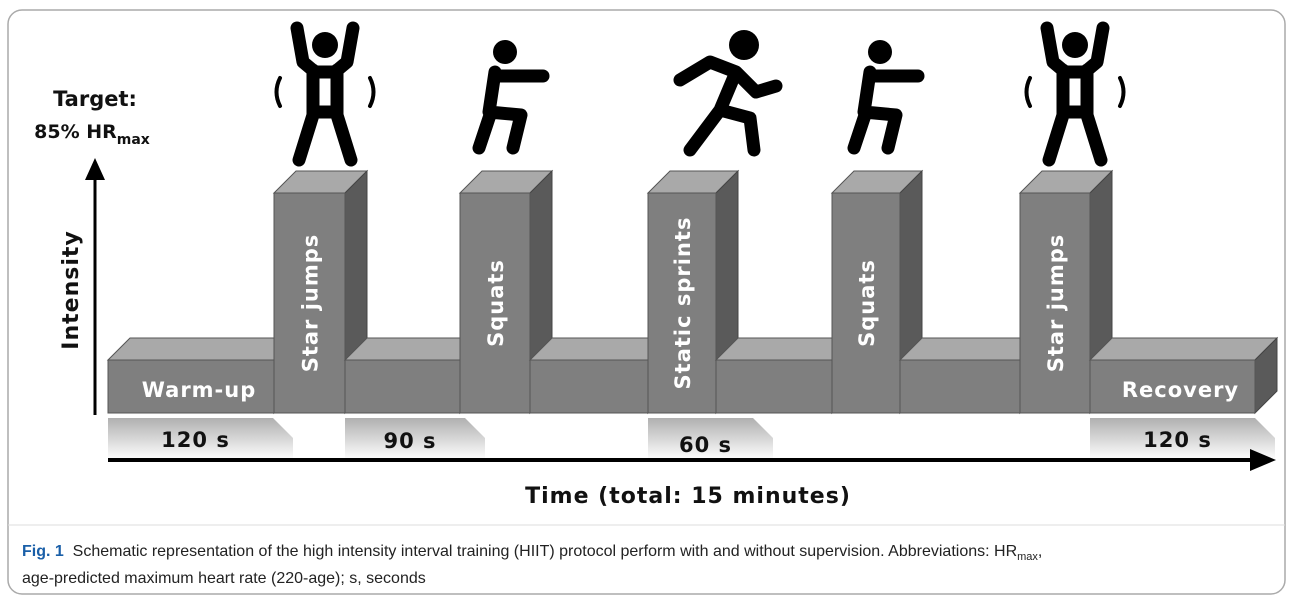 Image resolution: width=1293 pixels, height=599 pixels. I want to click on caption-text-end: ,, so click(1040, 551).